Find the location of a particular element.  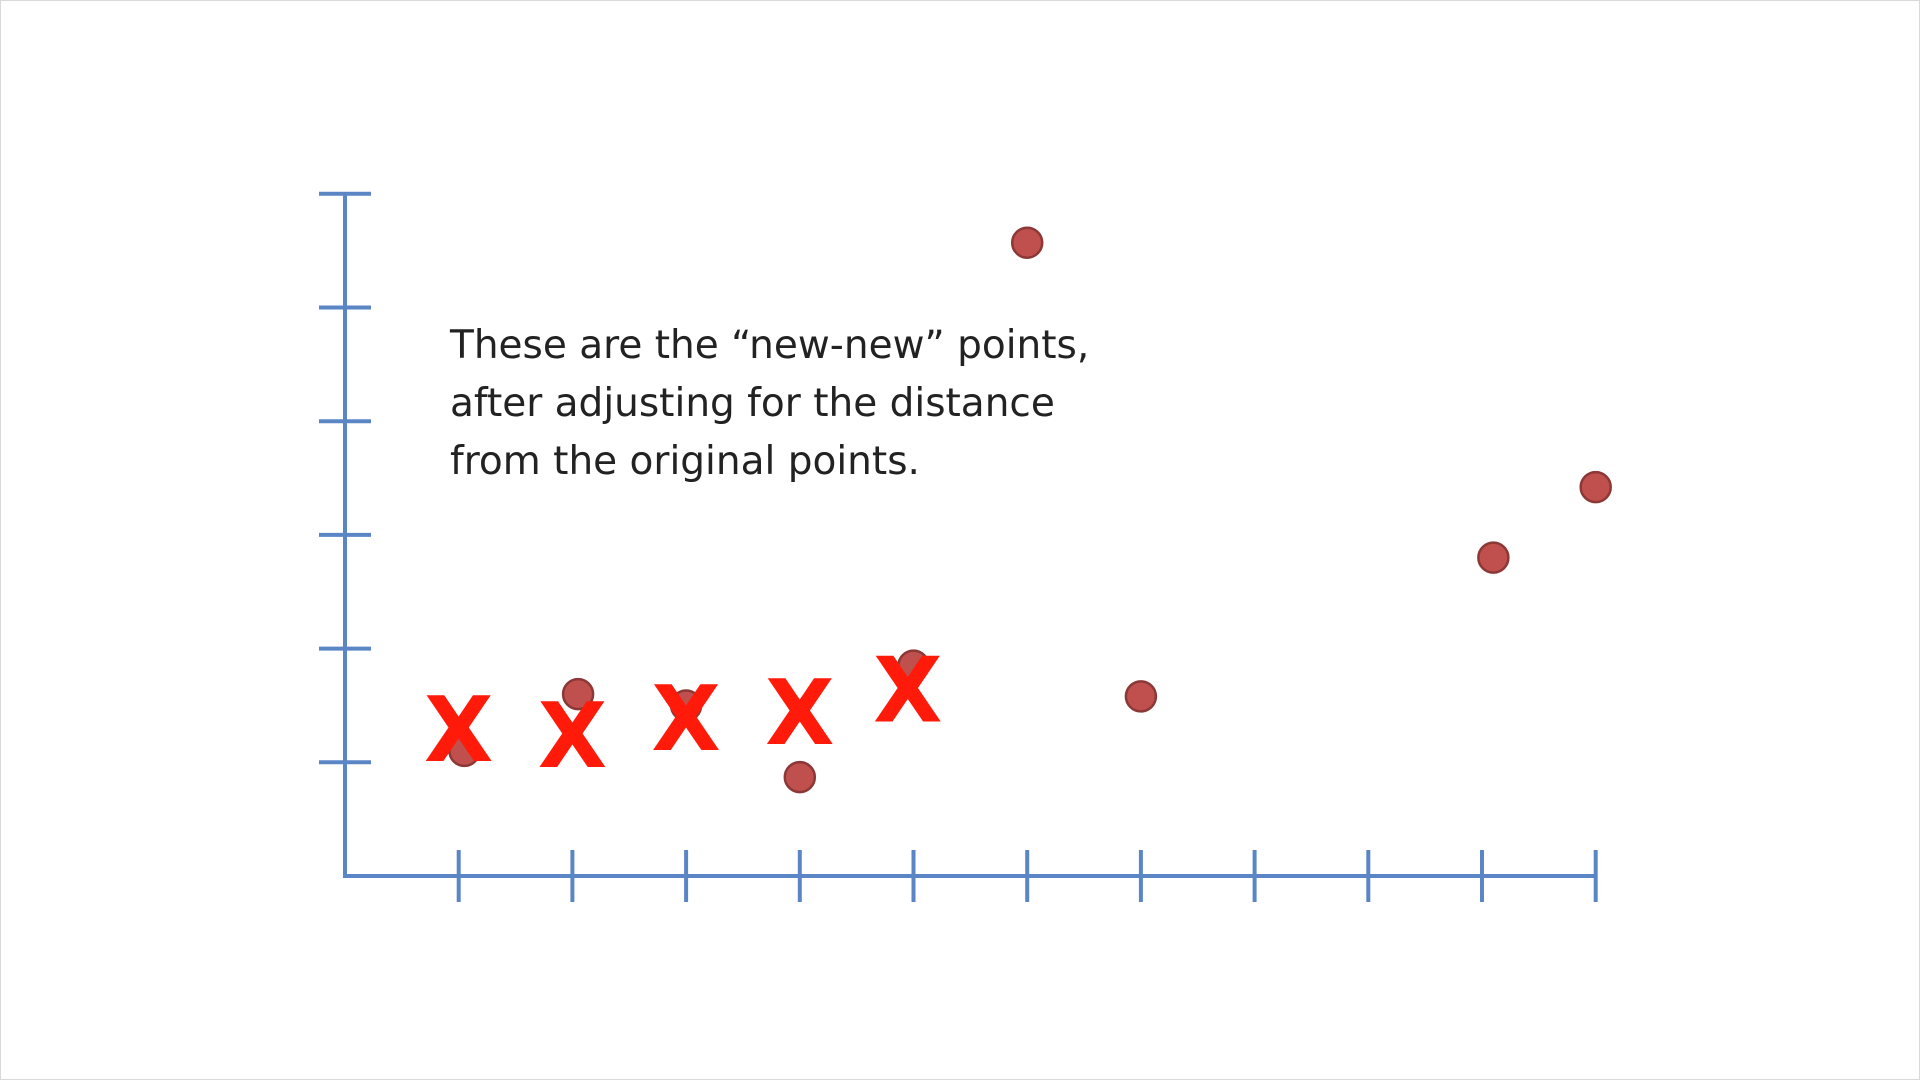

annotation-line-2: after adjusting for the distance is located at coordinates (752, 403).